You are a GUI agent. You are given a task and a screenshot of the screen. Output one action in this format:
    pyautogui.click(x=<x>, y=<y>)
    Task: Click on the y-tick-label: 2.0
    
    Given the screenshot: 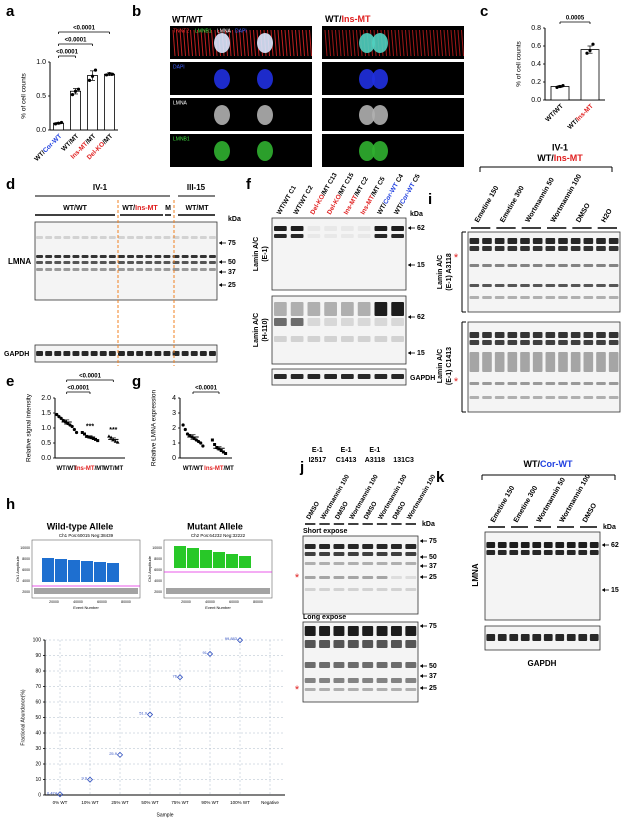 What is the action you would take?
    pyautogui.click(x=46, y=398)
    